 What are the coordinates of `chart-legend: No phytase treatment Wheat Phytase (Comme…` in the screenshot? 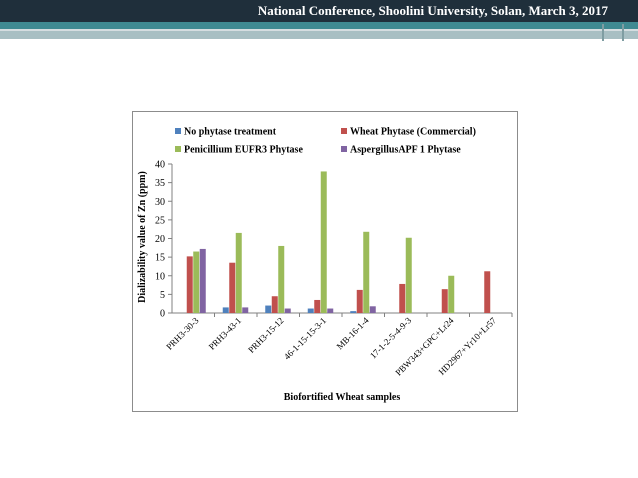 It's located at (325, 141).